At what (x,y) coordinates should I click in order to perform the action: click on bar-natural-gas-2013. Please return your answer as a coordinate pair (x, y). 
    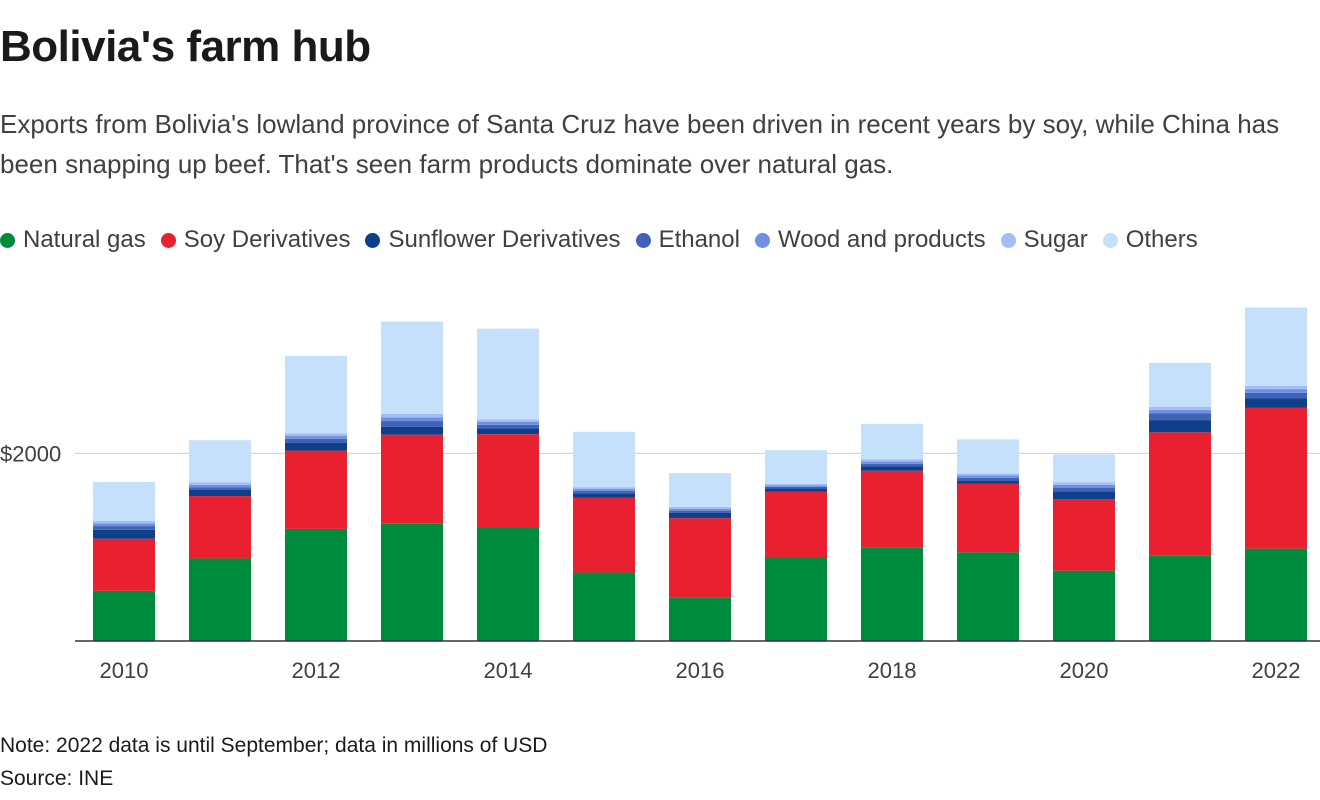
    Looking at the image, I should click on (412, 582).